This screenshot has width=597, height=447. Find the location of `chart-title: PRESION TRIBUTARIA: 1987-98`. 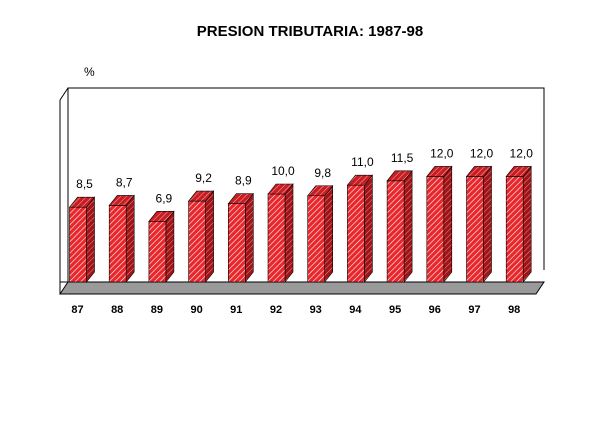

chart-title: PRESION TRIBUTARIA: 1987-98 is located at coordinates (310, 31).